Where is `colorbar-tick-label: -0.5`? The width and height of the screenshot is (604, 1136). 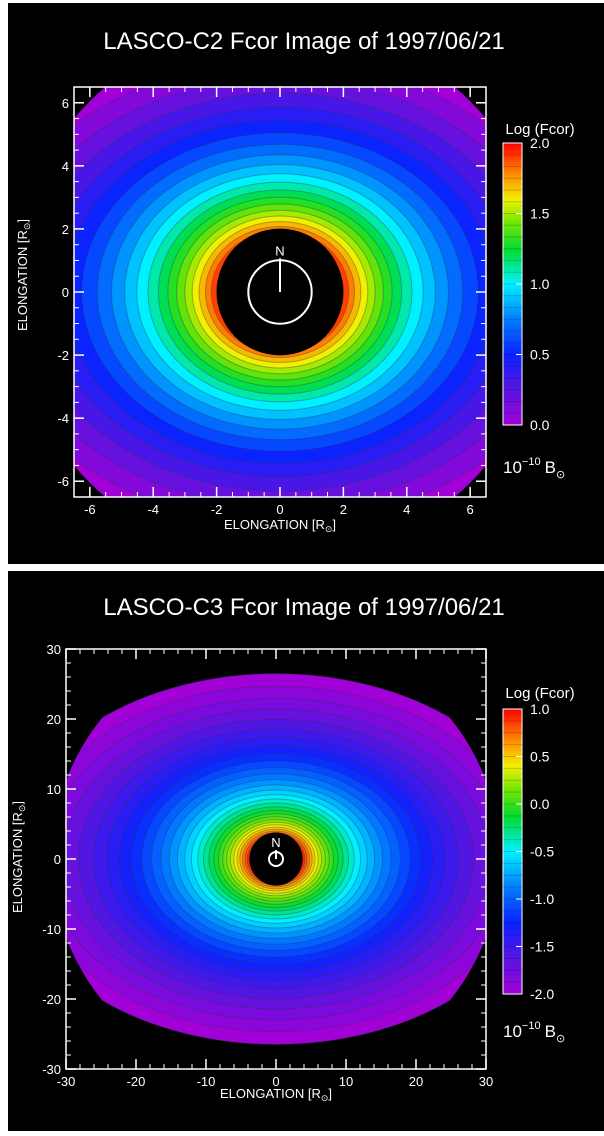
colorbar-tick-label: -0.5 is located at coordinates (542, 852).